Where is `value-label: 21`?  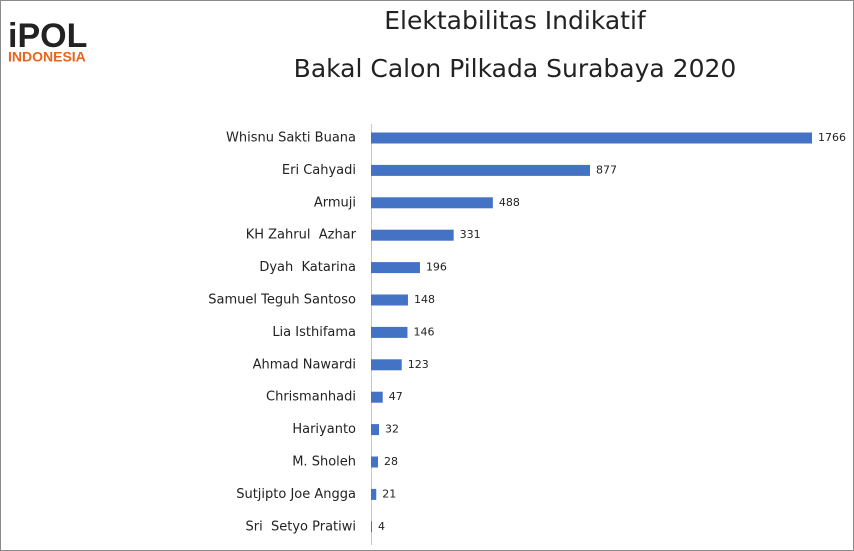
value-label: 21 is located at coordinates (389, 493).